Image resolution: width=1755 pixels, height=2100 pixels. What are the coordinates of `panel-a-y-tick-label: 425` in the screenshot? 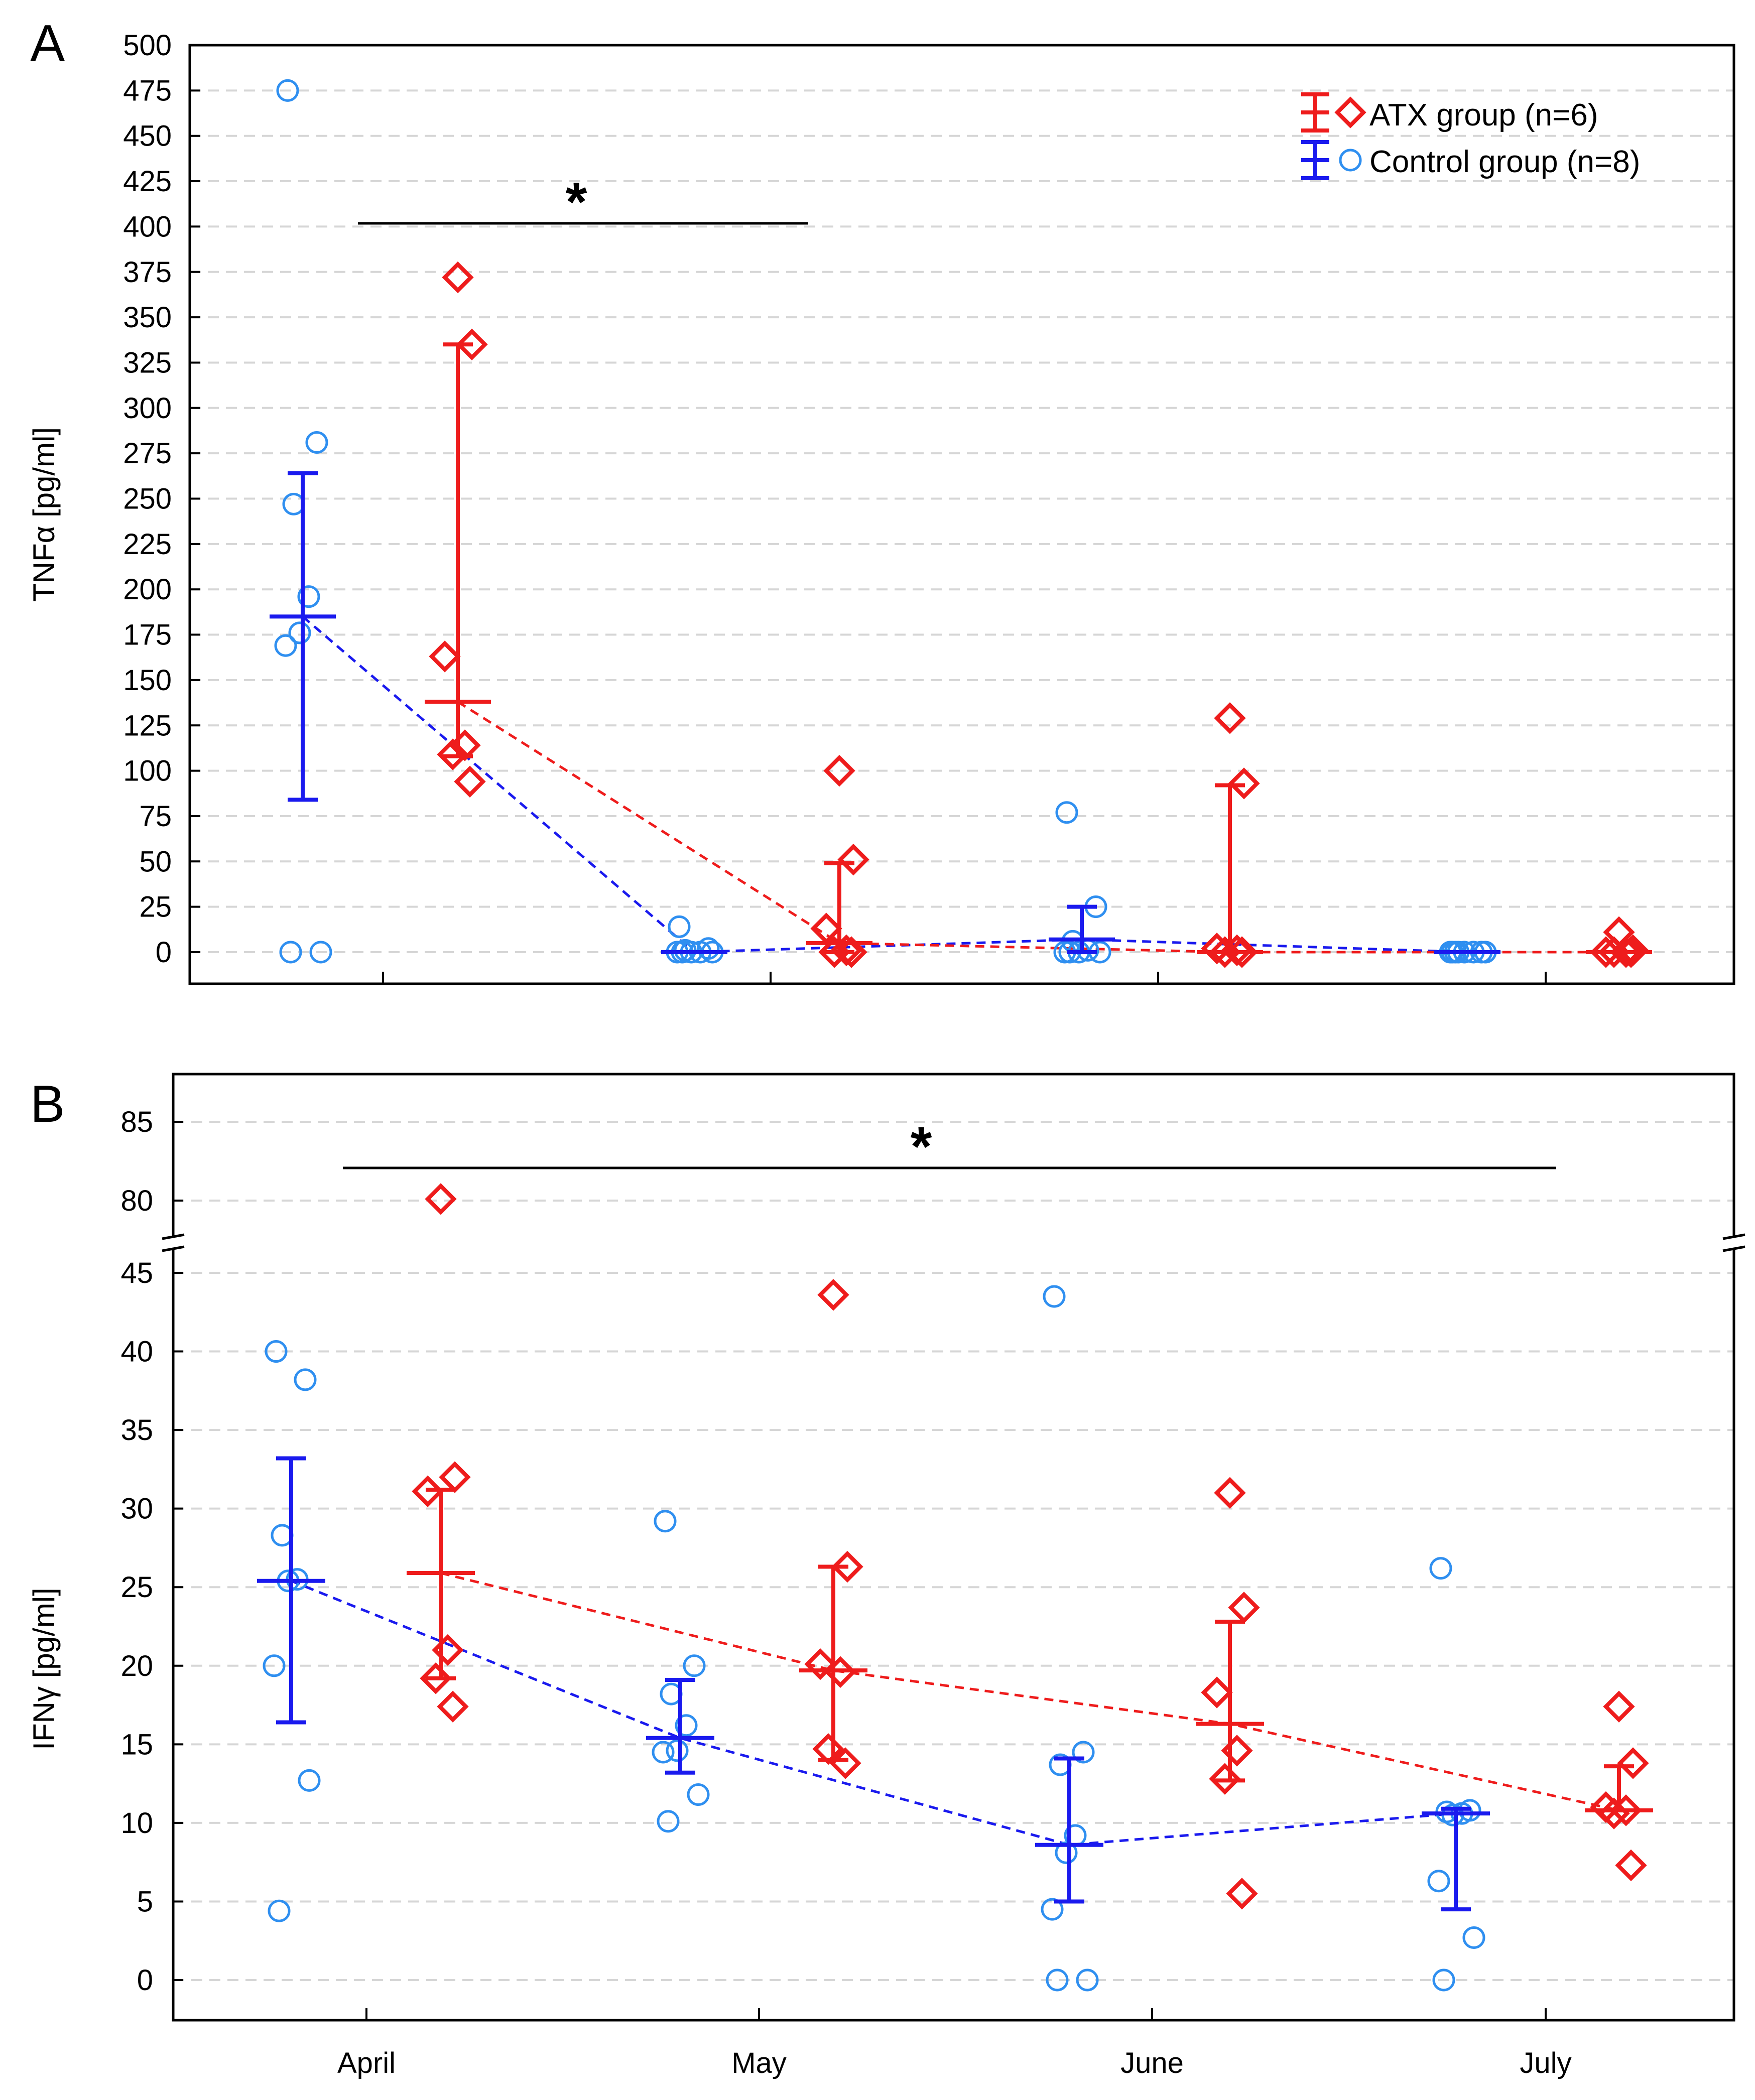 It's located at (147, 181).